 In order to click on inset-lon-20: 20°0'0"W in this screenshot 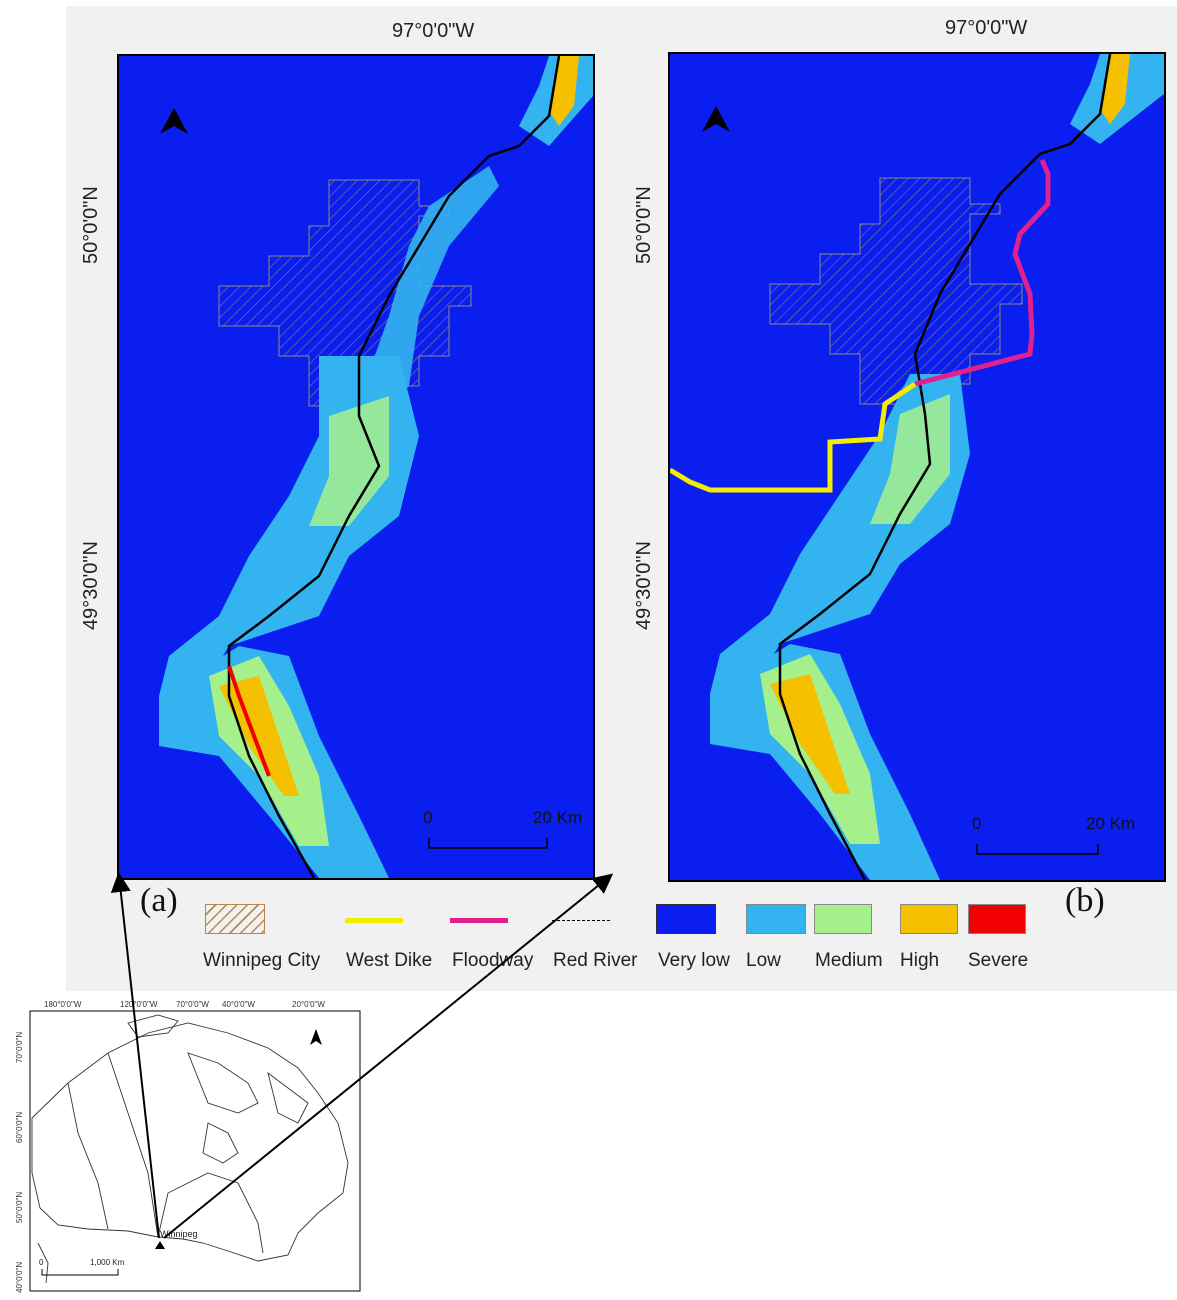, I will do `click(308, 1004)`.